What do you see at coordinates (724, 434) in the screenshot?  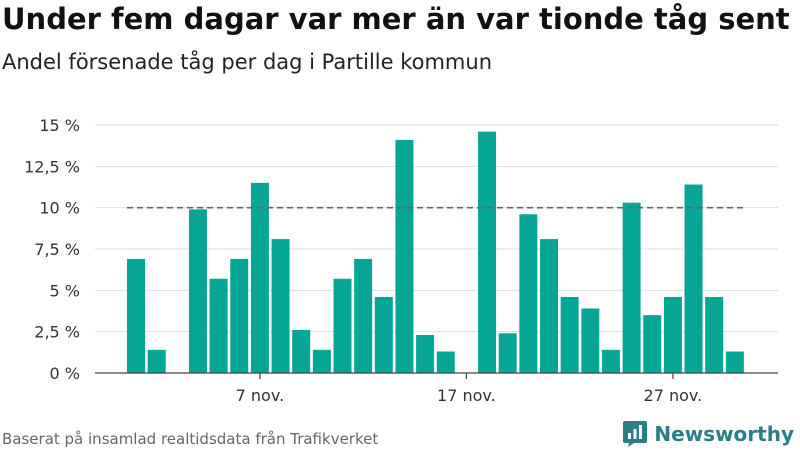 I see `brand-name: Newsworthy` at bounding box center [724, 434].